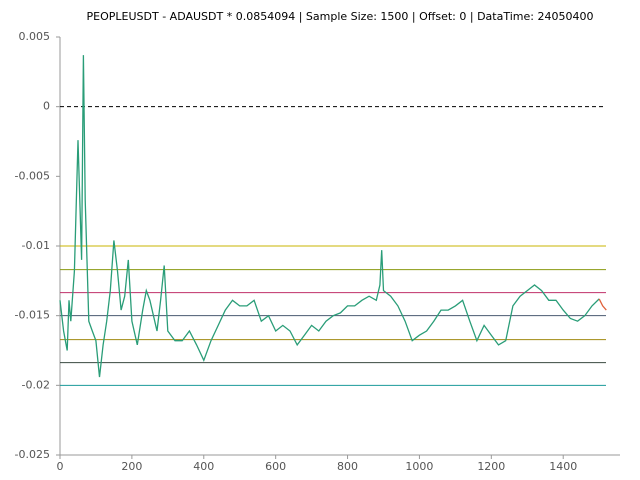 Image resolution: width=640 pixels, height=480 pixels. I want to click on x-tick-label: 400, so click(203, 466).